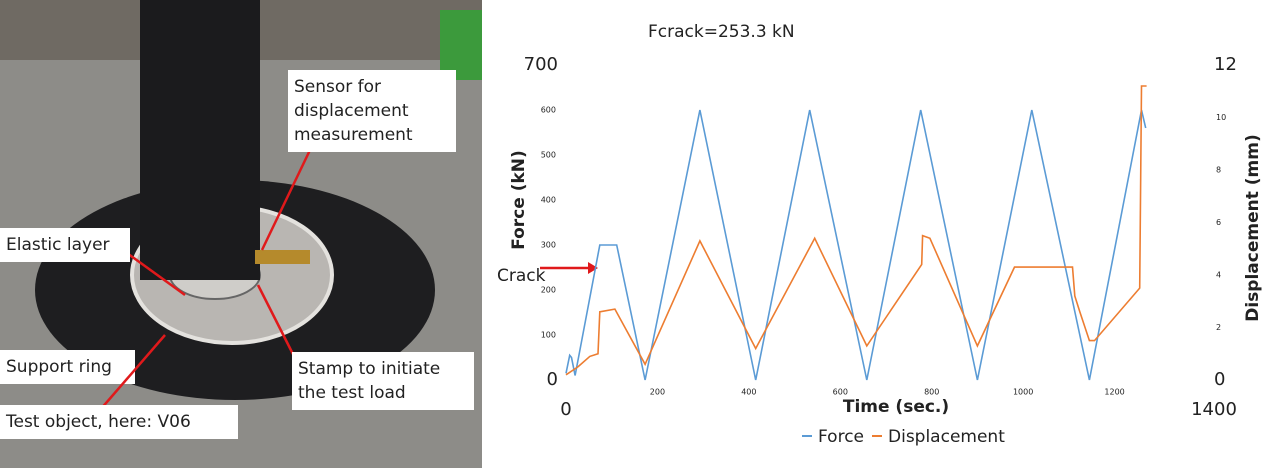  What do you see at coordinates (748, 392) in the screenshot?
I see `x-tick-label: 400` at bounding box center [748, 392].